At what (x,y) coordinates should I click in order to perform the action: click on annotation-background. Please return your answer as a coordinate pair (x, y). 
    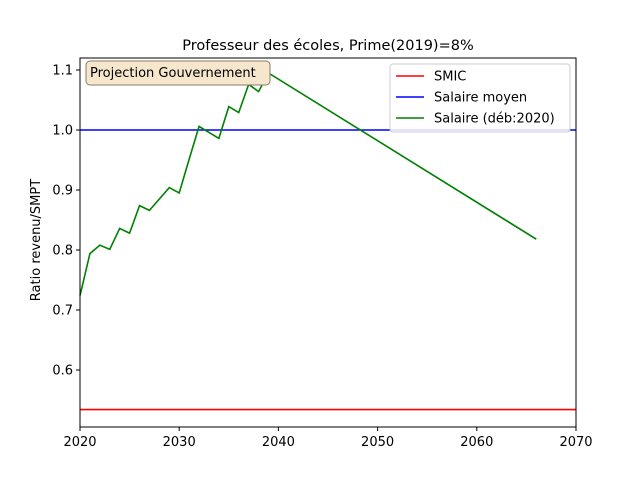
    Looking at the image, I should click on (178, 73).